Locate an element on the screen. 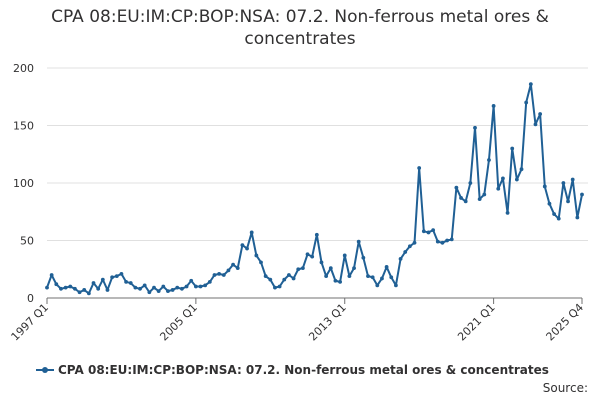 This screenshot has width=600, height=400. source-label: Source: is located at coordinates (565, 388).